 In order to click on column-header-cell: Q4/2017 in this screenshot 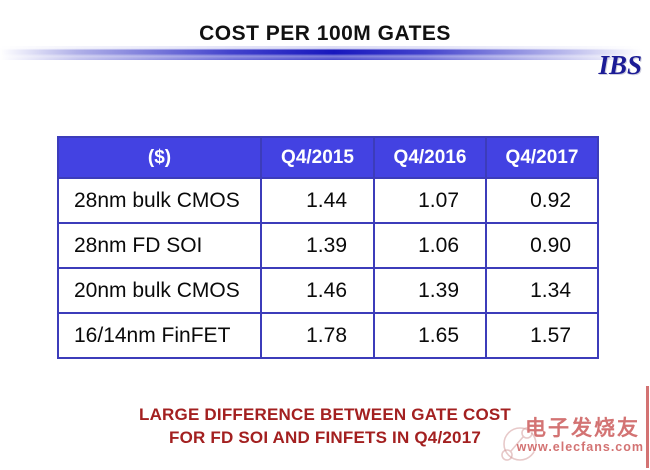, I will do `click(542, 157)`.